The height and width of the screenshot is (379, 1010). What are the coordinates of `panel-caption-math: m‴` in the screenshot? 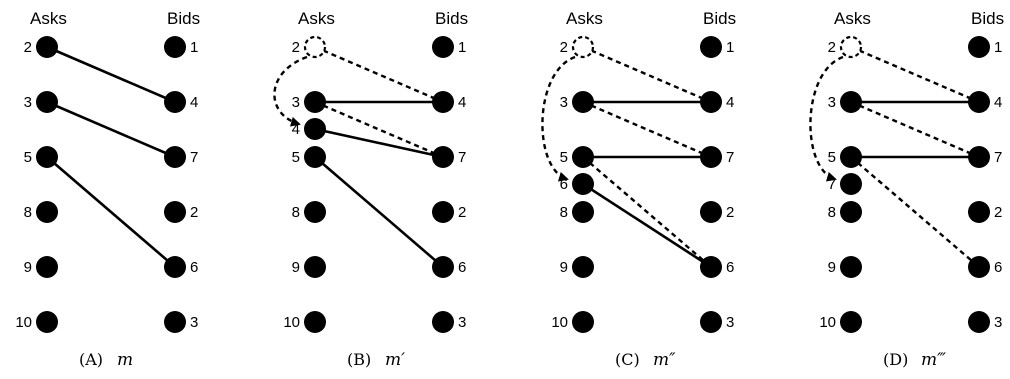 It's located at (933, 360).